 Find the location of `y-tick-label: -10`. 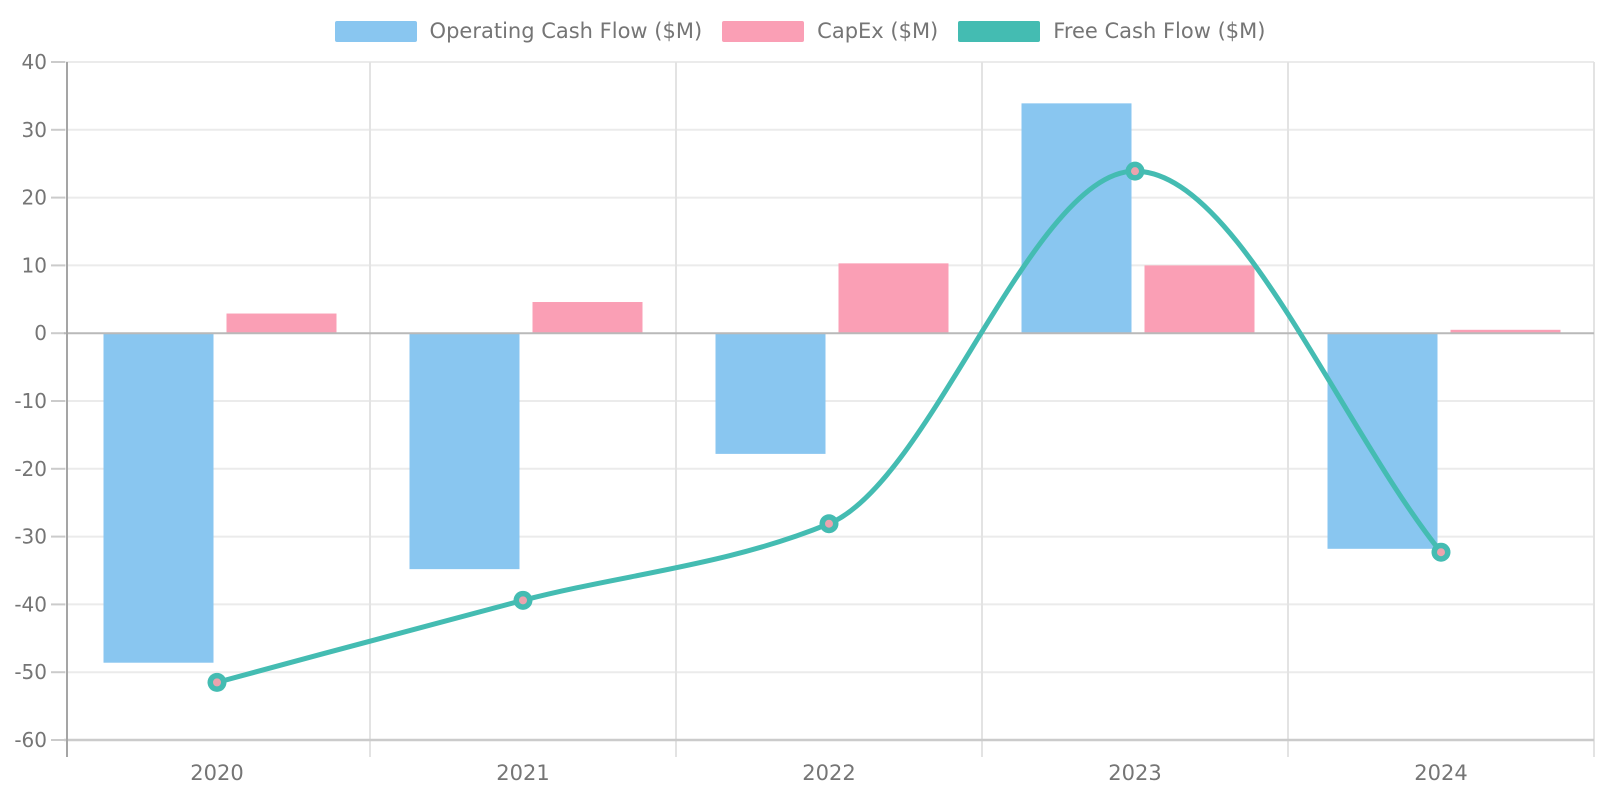

y-tick-label: -10 is located at coordinates (30, 401).